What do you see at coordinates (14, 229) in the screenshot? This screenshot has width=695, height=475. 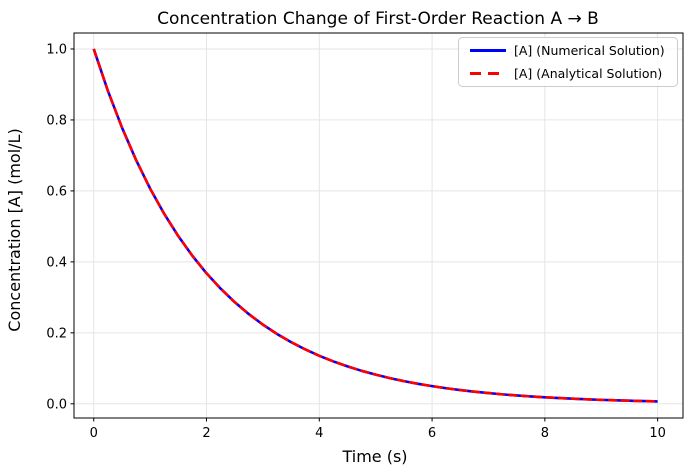 I see `y-axis-label: Concentration [A] (mol/L)` at bounding box center [14, 229].